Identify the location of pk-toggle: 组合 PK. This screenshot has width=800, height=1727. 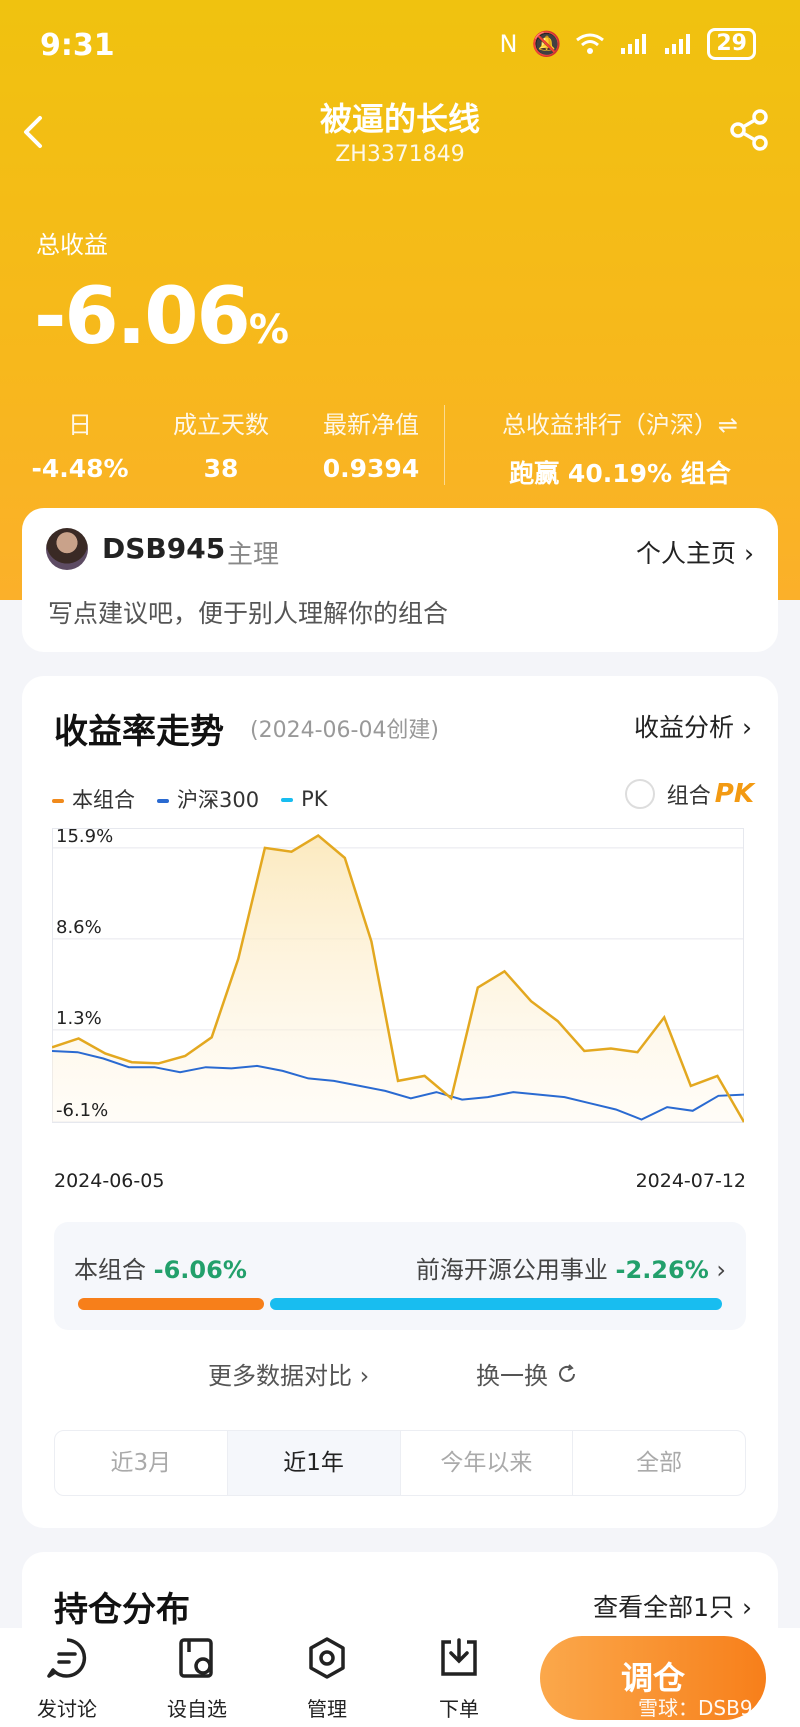
(689, 794).